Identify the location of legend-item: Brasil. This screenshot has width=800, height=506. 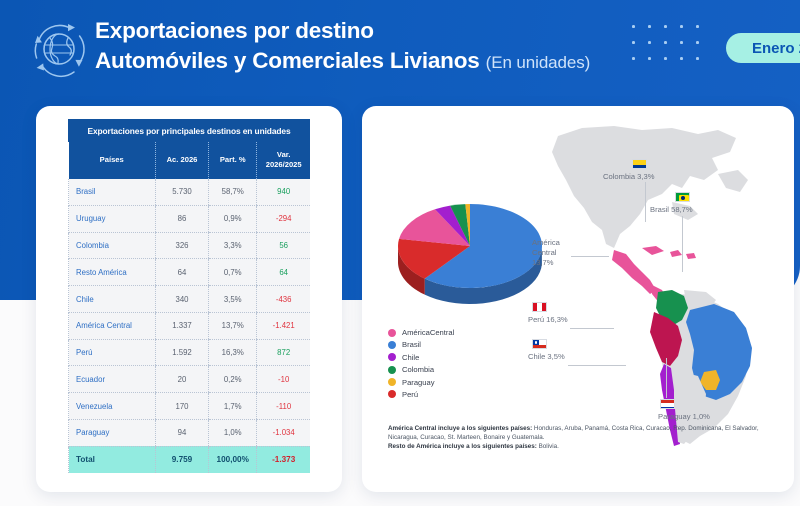
(421, 344).